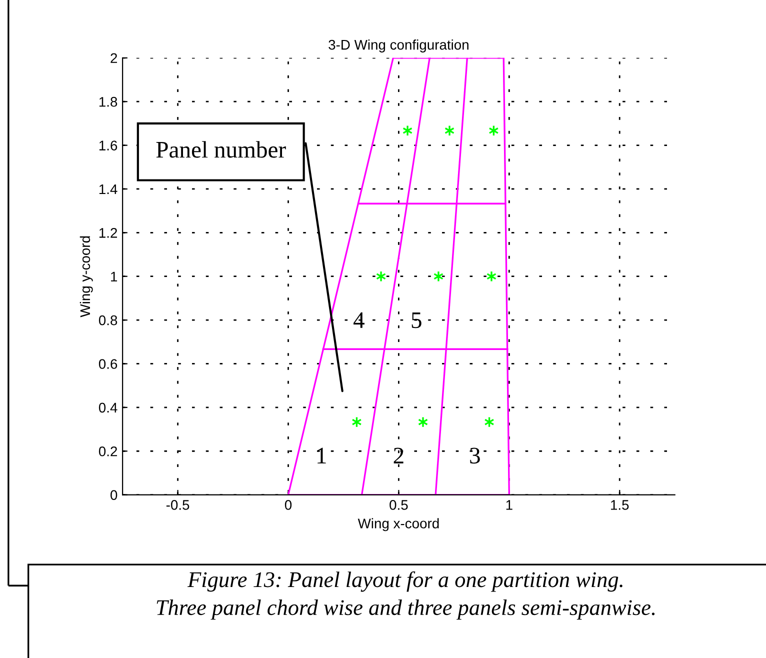  I want to click on x-tick-label: 1, so click(509, 505).